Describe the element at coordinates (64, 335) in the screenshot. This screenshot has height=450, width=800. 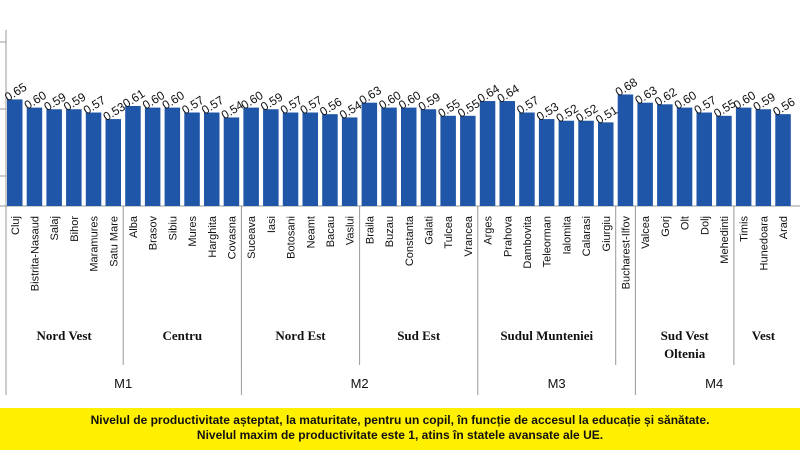
I see `region-label: Nord Vest` at that location.